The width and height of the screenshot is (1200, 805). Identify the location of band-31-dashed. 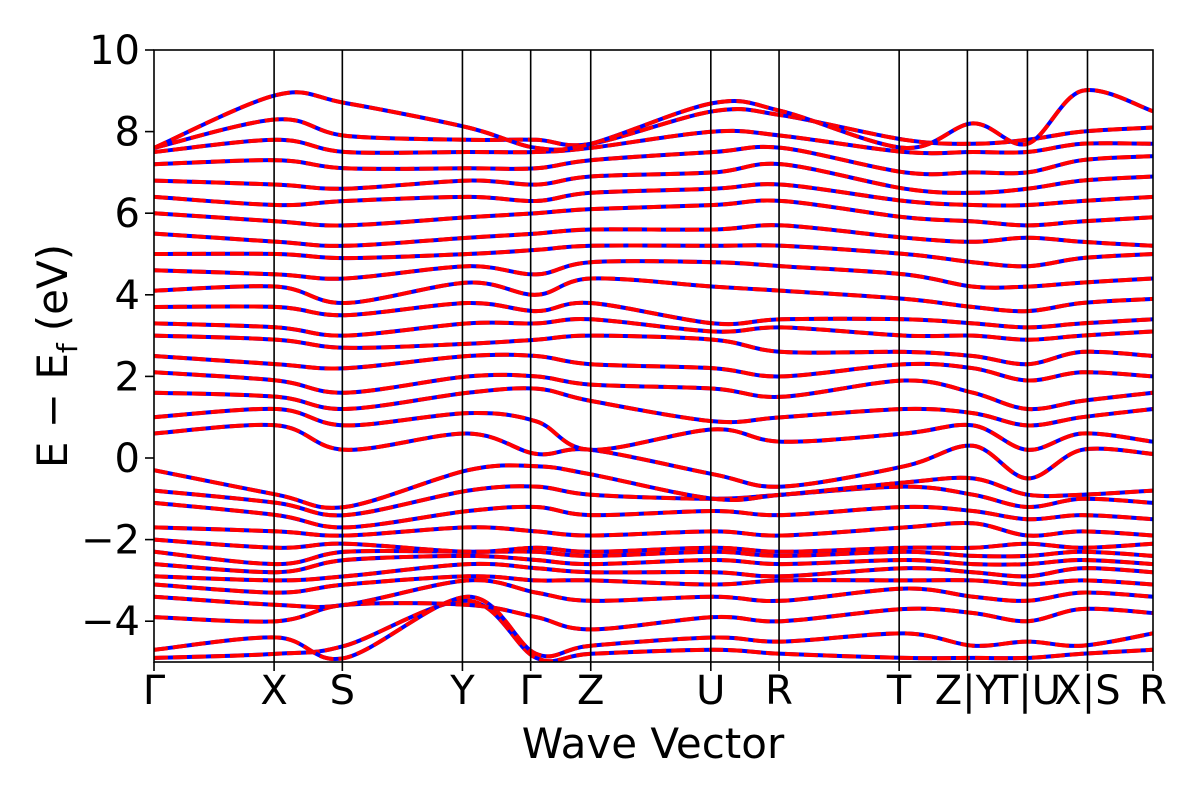
(653, 119).